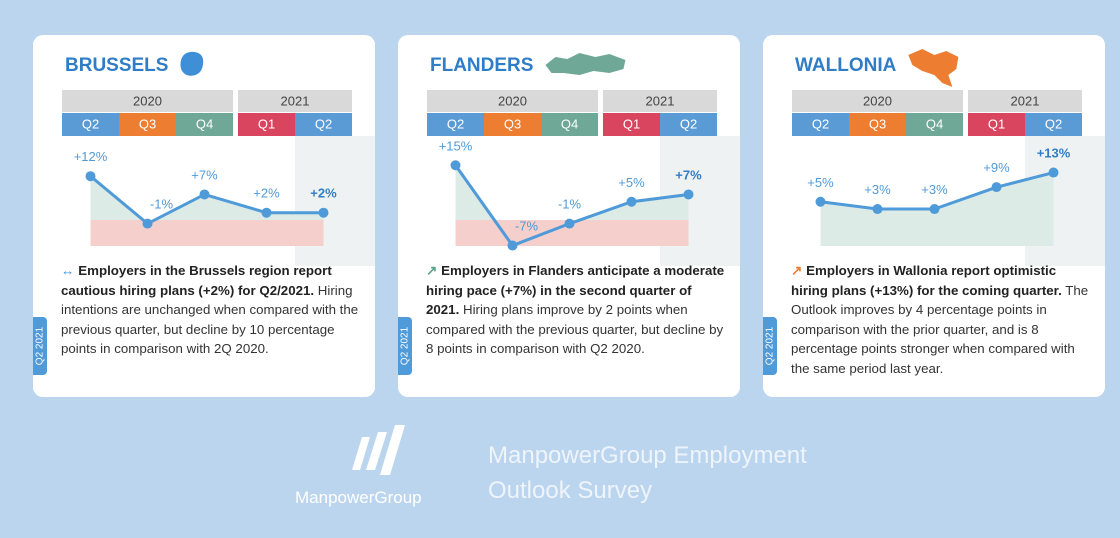 This screenshot has width=1120, height=538. I want to click on chart-title: BRUSSELS, so click(116, 65).